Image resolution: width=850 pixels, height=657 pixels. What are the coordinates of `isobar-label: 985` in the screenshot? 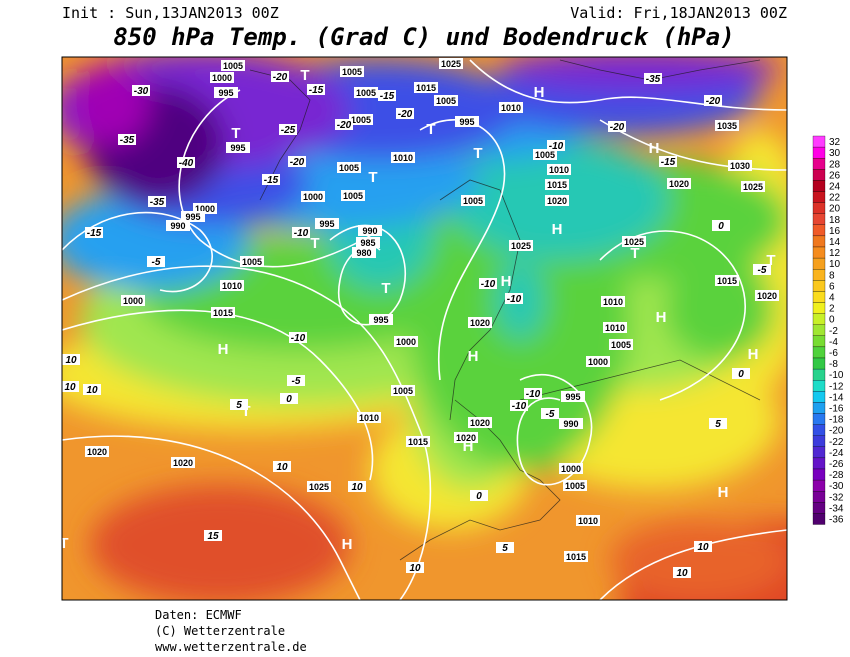 It's located at (367, 243).